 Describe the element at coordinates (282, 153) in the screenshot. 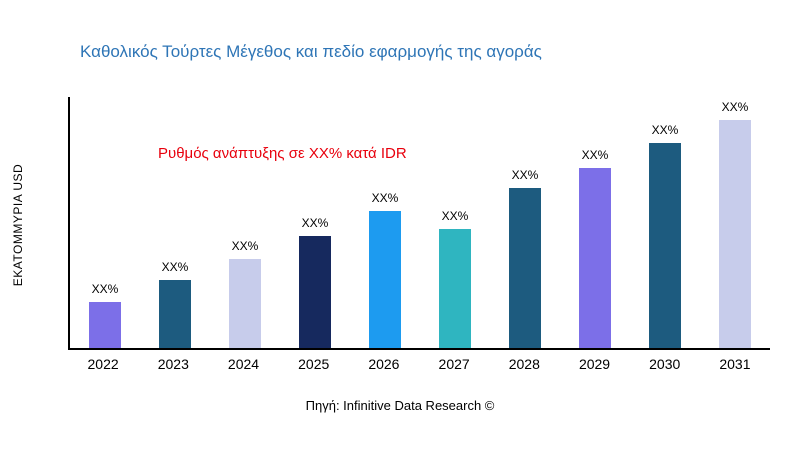

I see `growth-annotation: Ρυθμός ανάπτυξης σε XX% κατά IDR` at that location.